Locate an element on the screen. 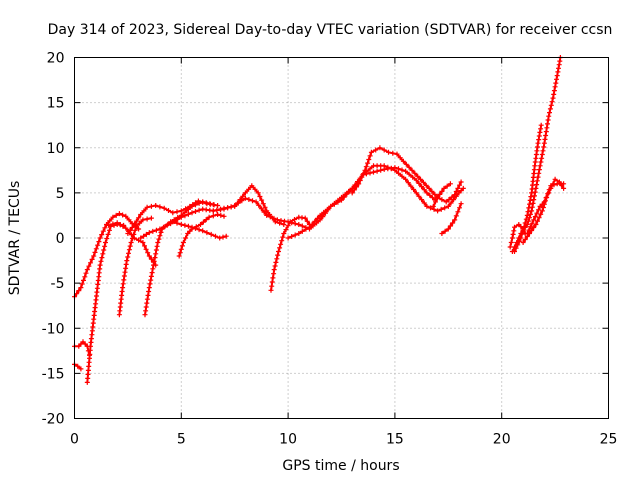  series-arc7 is located at coordinates (132, 244).